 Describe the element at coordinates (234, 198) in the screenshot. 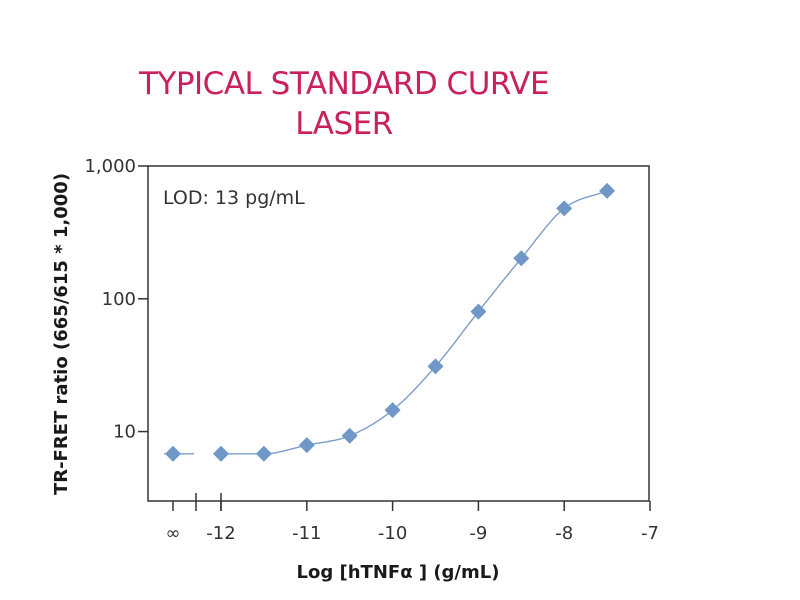

I see `lod-annotation: LOD: 13 pg/mL` at that location.